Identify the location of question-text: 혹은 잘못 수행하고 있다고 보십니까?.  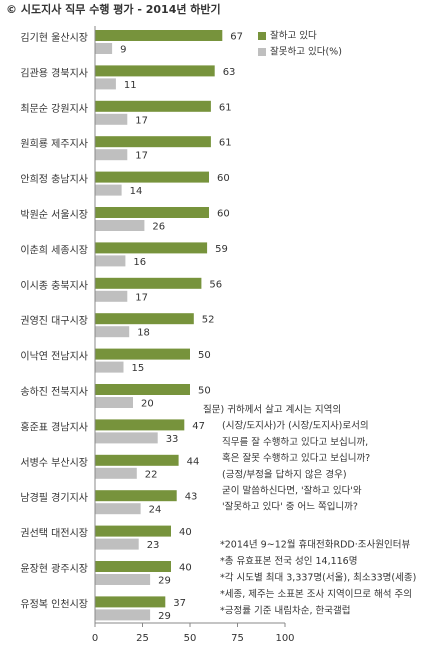
(296, 458).